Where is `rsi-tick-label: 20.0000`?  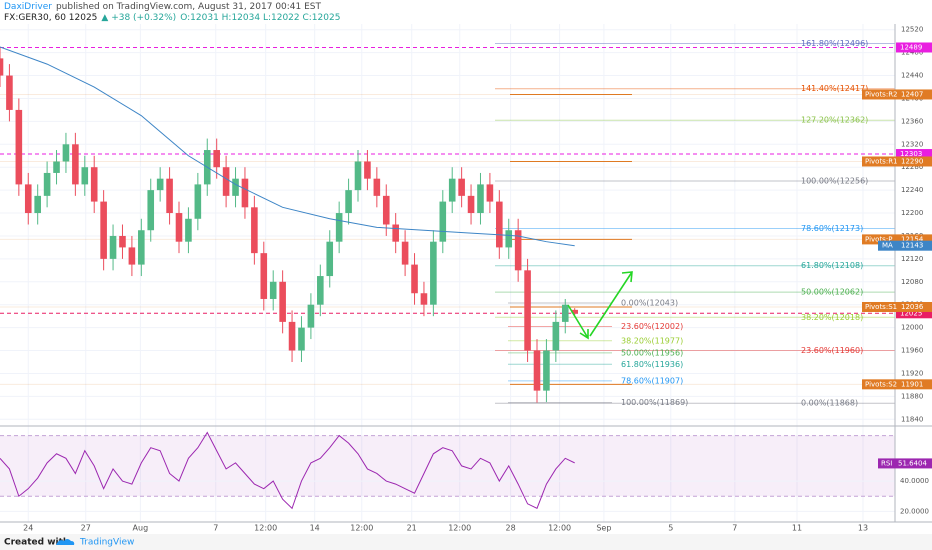 rsi-tick-label: 20.0000 is located at coordinates (914, 511).